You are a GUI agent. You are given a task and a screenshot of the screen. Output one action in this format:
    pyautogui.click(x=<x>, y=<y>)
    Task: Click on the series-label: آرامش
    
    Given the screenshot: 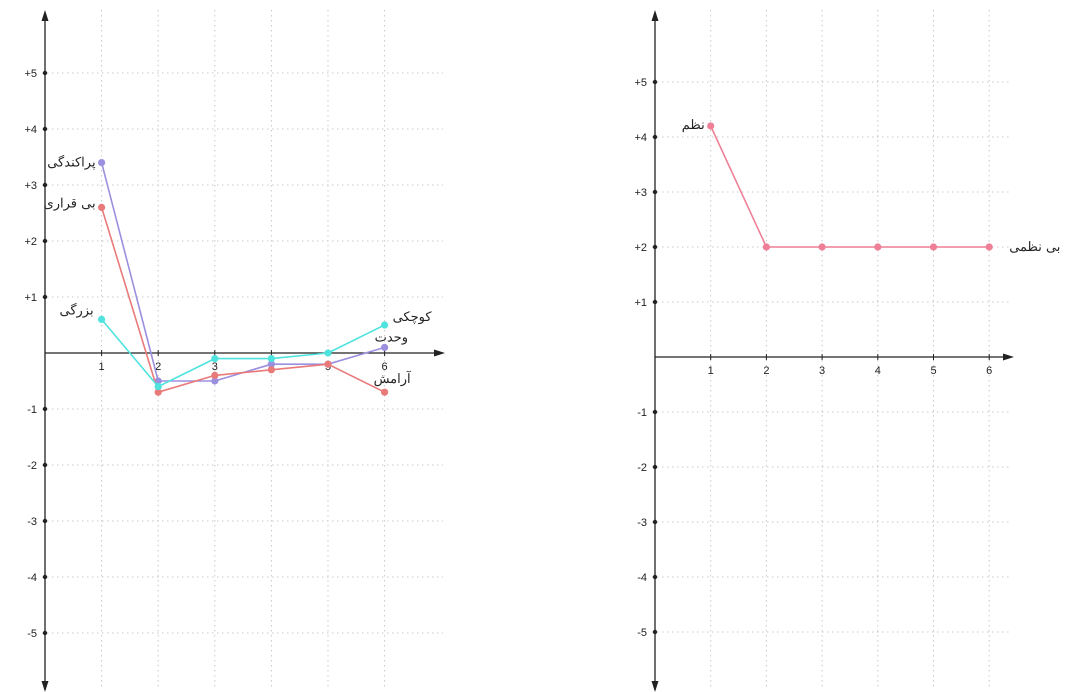 What is the action you would take?
    pyautogui.click(x=393, y=378)
    